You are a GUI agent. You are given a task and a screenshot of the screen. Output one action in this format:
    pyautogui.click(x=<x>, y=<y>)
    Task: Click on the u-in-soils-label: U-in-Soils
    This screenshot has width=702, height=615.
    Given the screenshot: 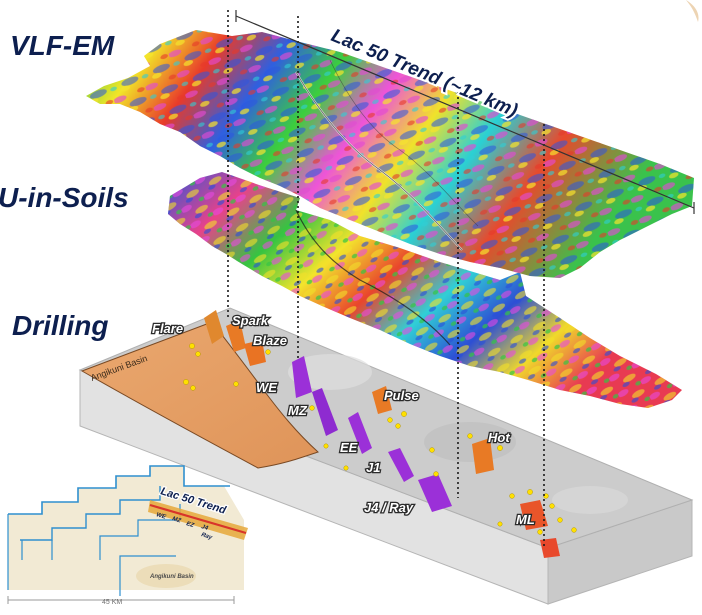 What is the action you would take?
    pyautogui.click(x=64, y=197)
    